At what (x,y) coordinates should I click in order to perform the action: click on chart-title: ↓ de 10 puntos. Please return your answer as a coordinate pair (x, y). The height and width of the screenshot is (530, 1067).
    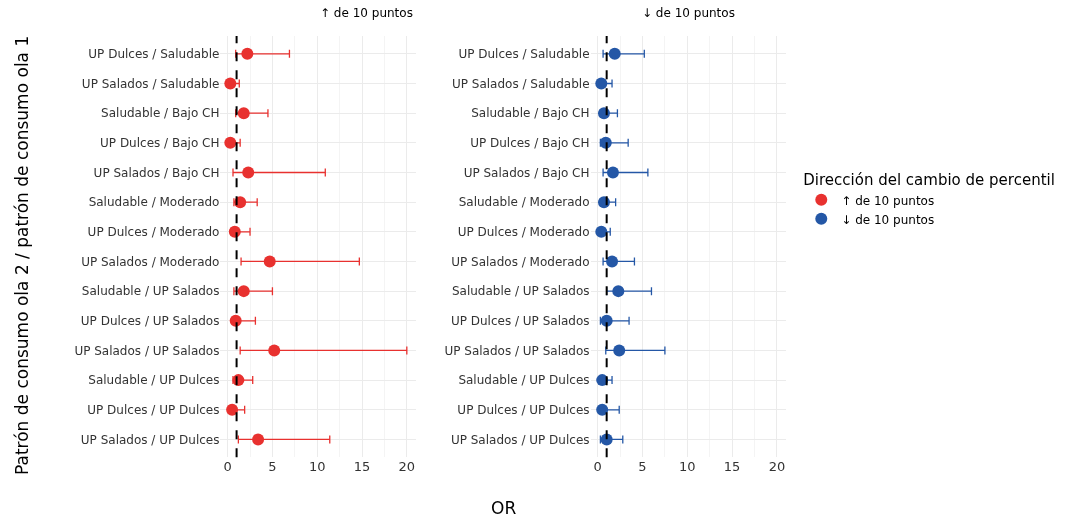
    Looking at the image, I should click on (688, 13).